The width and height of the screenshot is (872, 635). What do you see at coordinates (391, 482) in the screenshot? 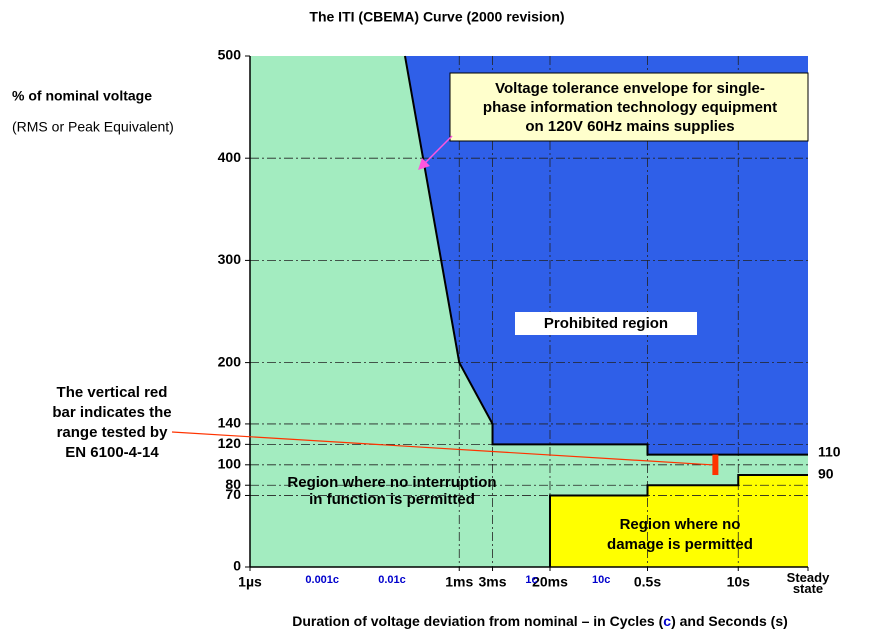
I see `interruption-label: Region where no interruption` at bounding box center [391, 482].